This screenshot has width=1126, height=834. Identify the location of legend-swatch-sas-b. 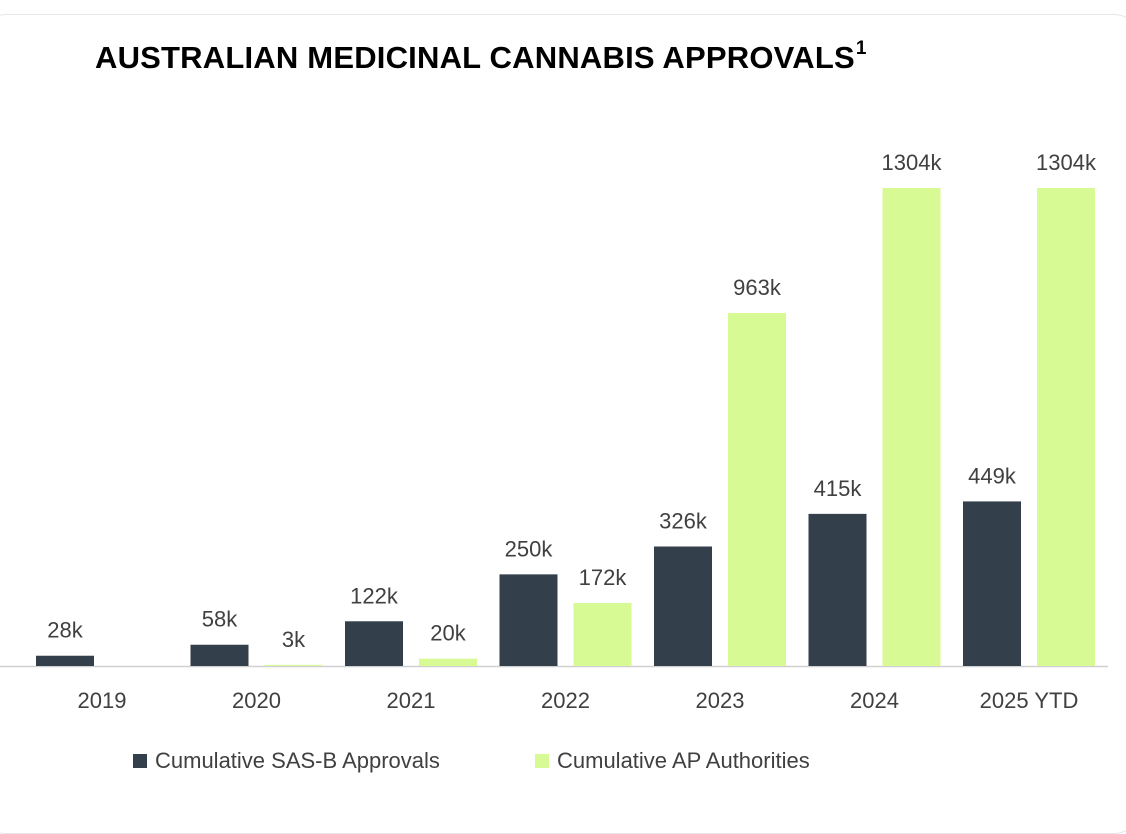
(140, 761).